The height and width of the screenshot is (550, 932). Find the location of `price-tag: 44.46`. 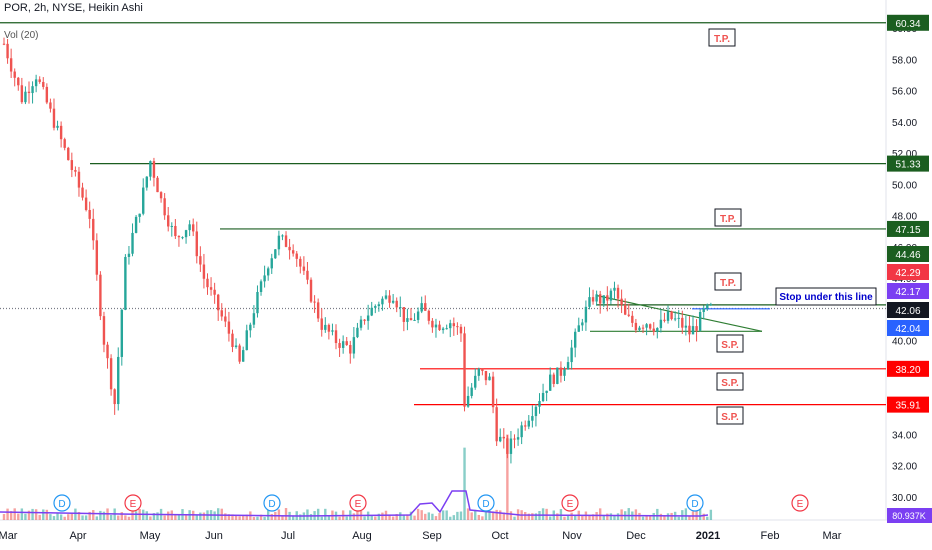

price-tag: 44.46 is located at coordinates (908, 254).